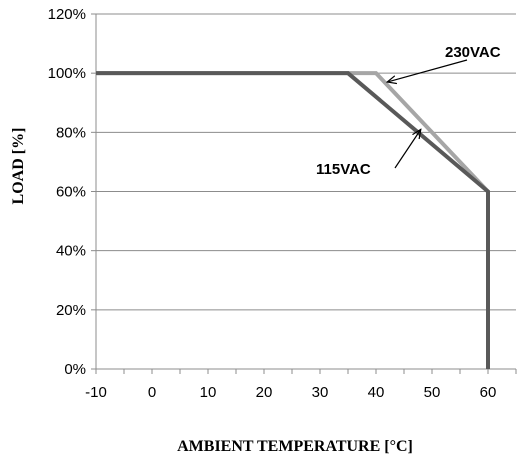 The width and height of the screenshot is (530, 459). I want to click on y-tick-label-3: 60%, so click(71, 192).